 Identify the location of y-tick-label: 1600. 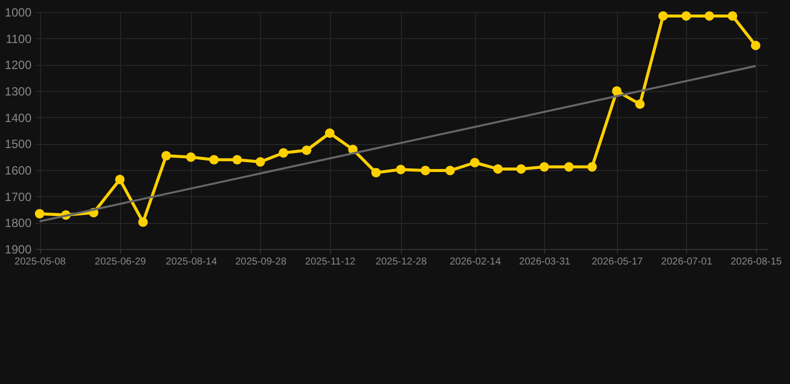
(18, 171).